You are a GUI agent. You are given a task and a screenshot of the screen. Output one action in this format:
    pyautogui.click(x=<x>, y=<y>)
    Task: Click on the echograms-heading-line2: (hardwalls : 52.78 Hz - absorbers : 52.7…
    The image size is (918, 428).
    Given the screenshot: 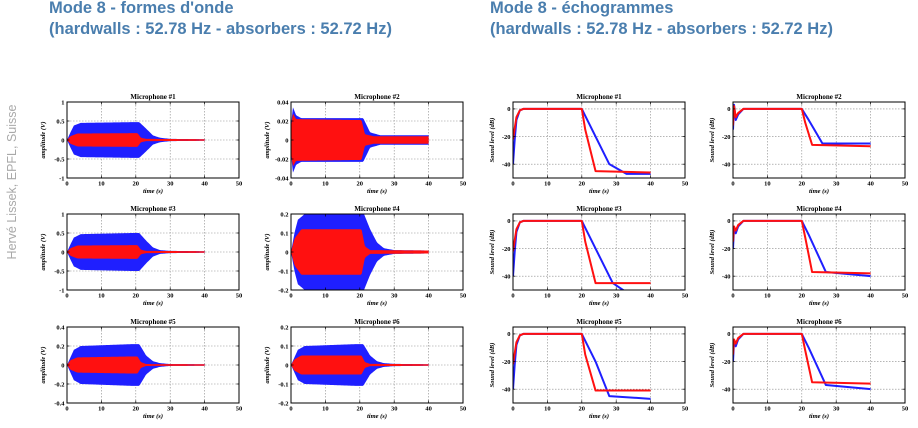 What is the action you would take?
    pyautogui.click(x=661, y=29)
    